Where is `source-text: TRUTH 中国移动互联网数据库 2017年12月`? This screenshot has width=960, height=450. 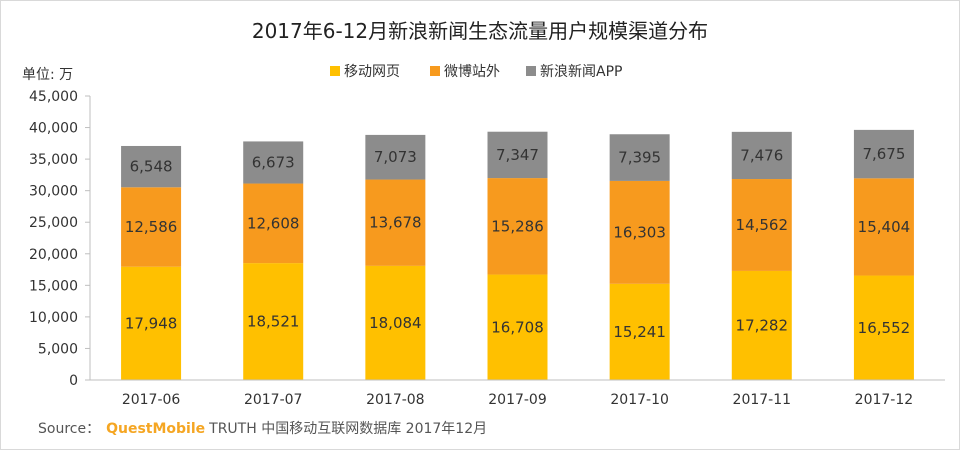
source-text: TRUTH 中国移动互联网数据库 2017年12月 is located at coordinates (348, 429).